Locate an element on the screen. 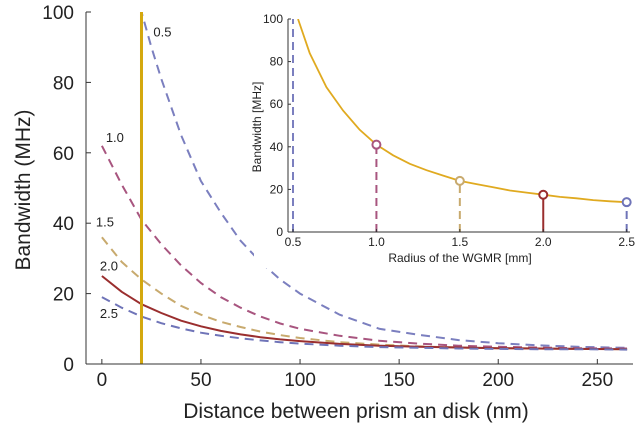  main-y-tick-label: 40 is located at coordinates (63, 224).